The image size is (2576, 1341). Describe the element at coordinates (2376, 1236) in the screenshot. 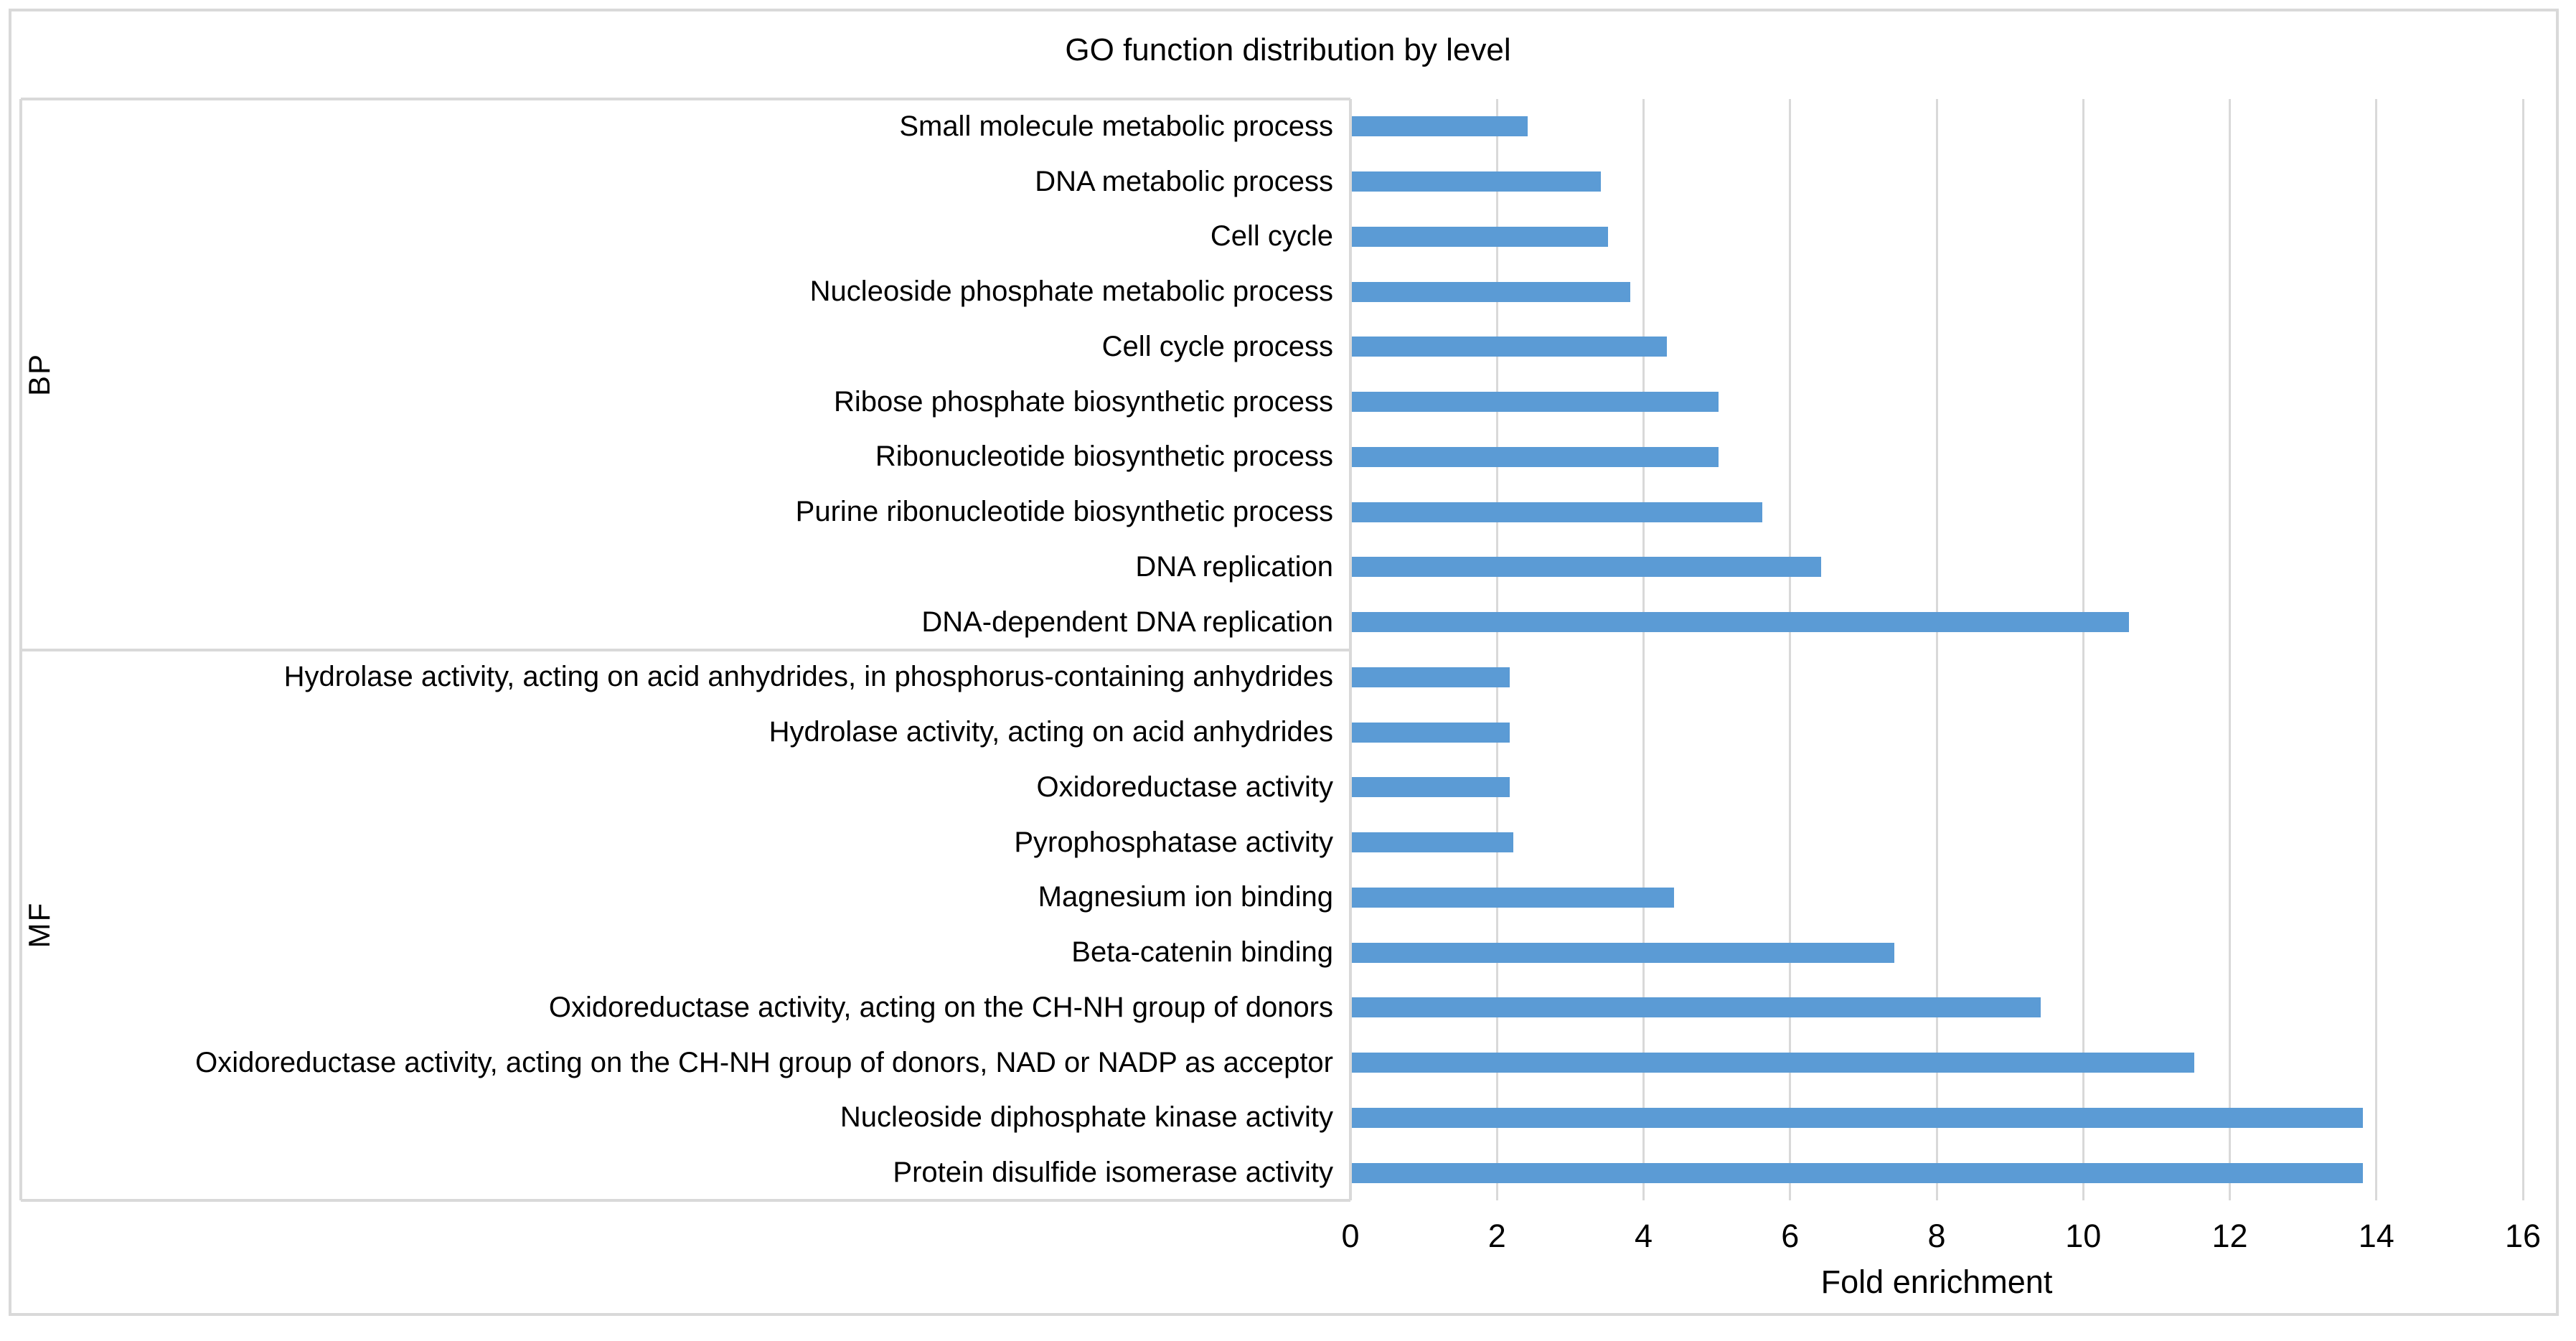

I see `x-tick-label: 14` at that location.